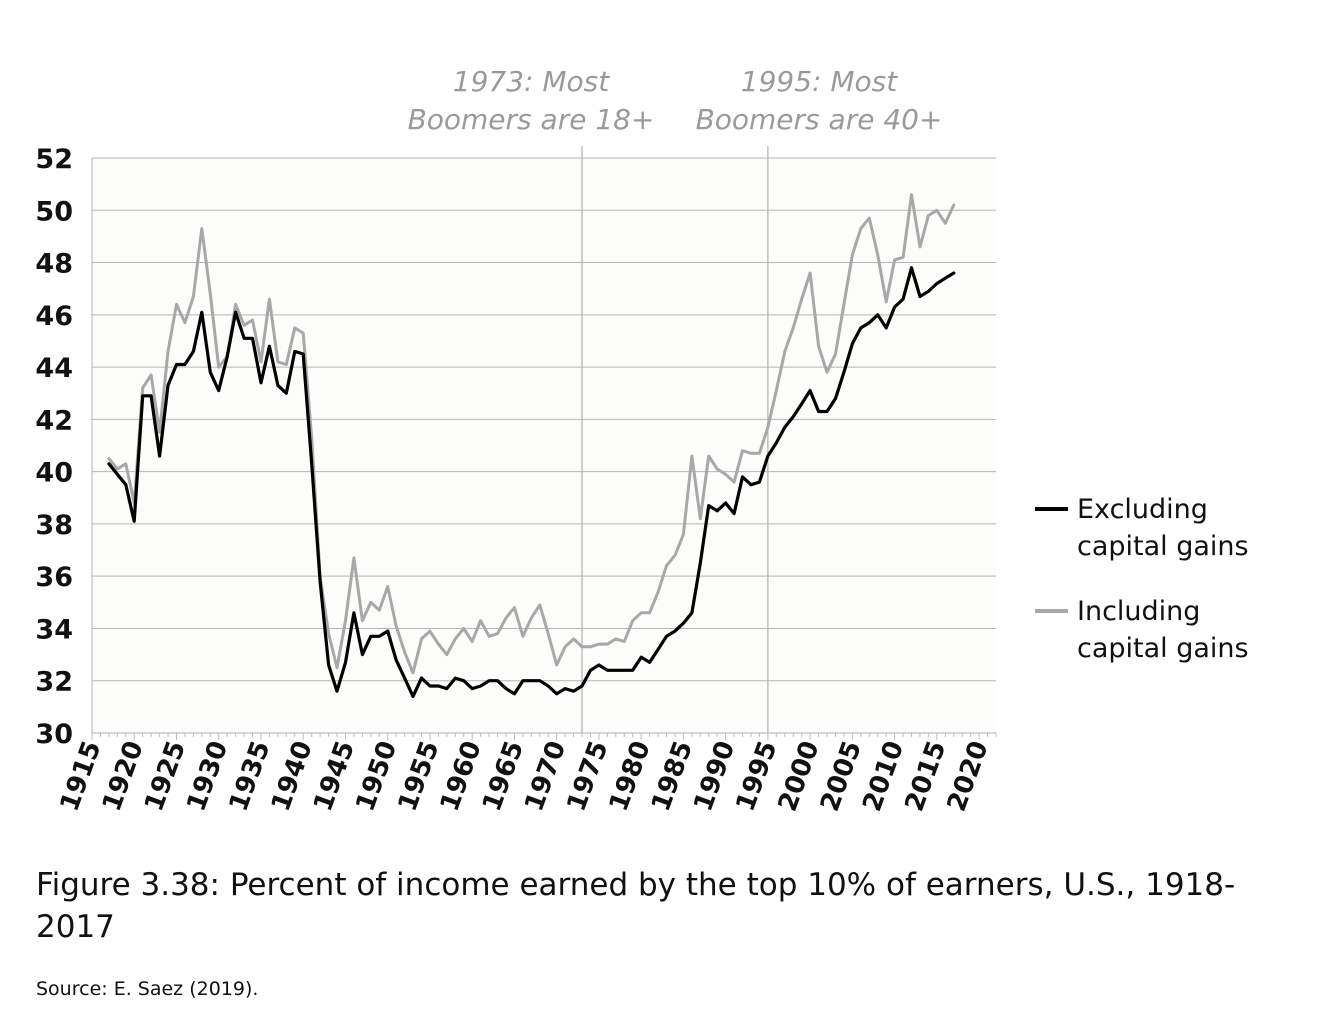 This screenshot has width=1328, height=1026. I want to click on legend-label-including-line1: Including, so click(1138, 611).